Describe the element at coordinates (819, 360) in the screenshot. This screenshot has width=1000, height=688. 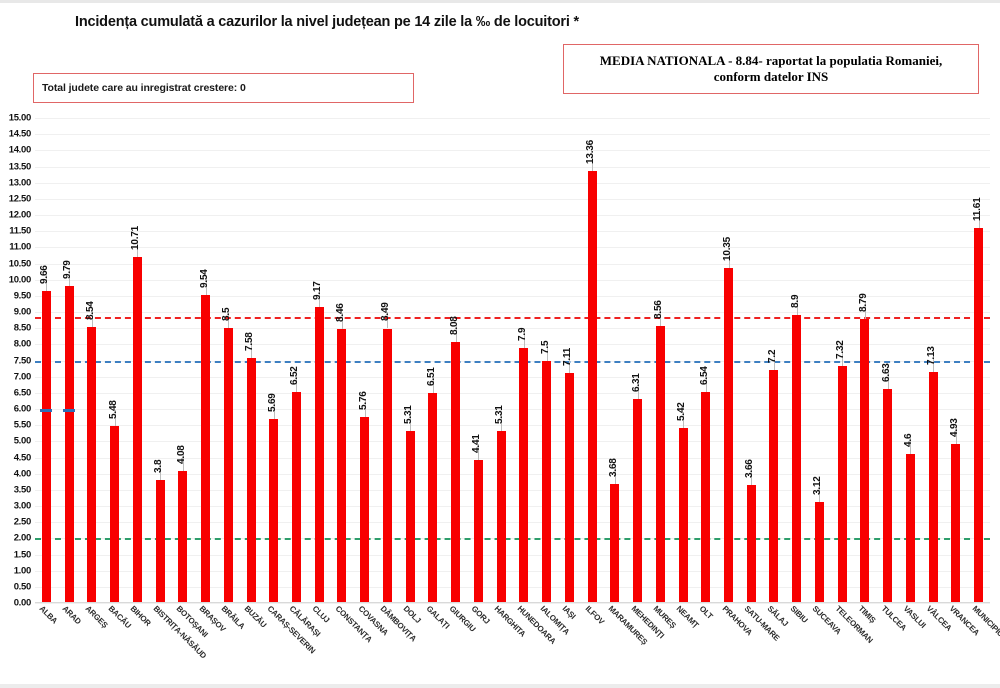
I see `bar-slot: 3.12` at that location.